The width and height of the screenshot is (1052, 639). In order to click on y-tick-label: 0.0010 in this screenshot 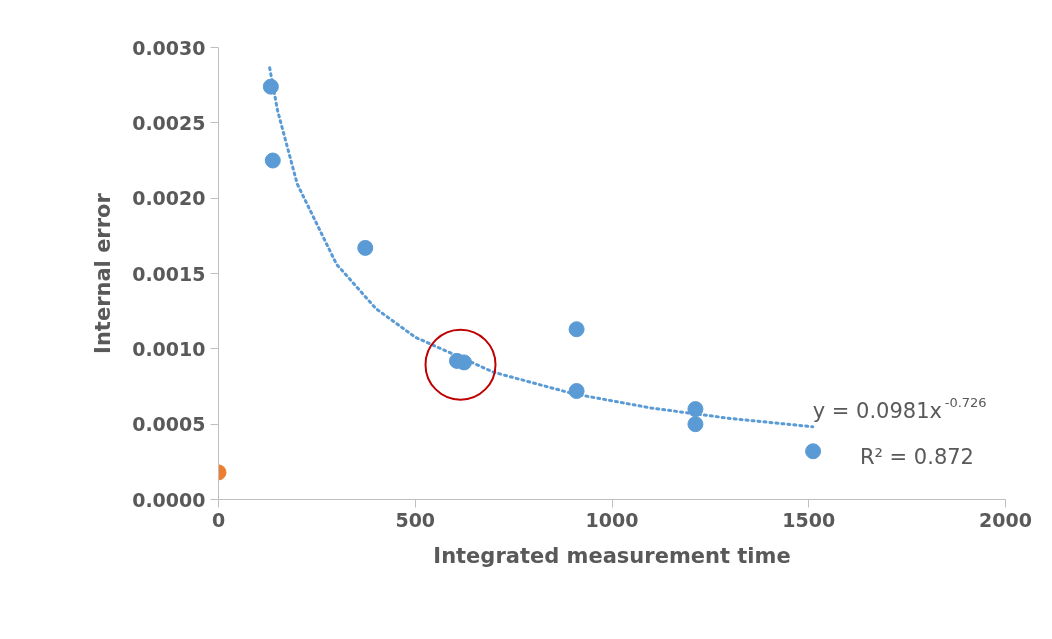, I will do `click(169, 348)`.